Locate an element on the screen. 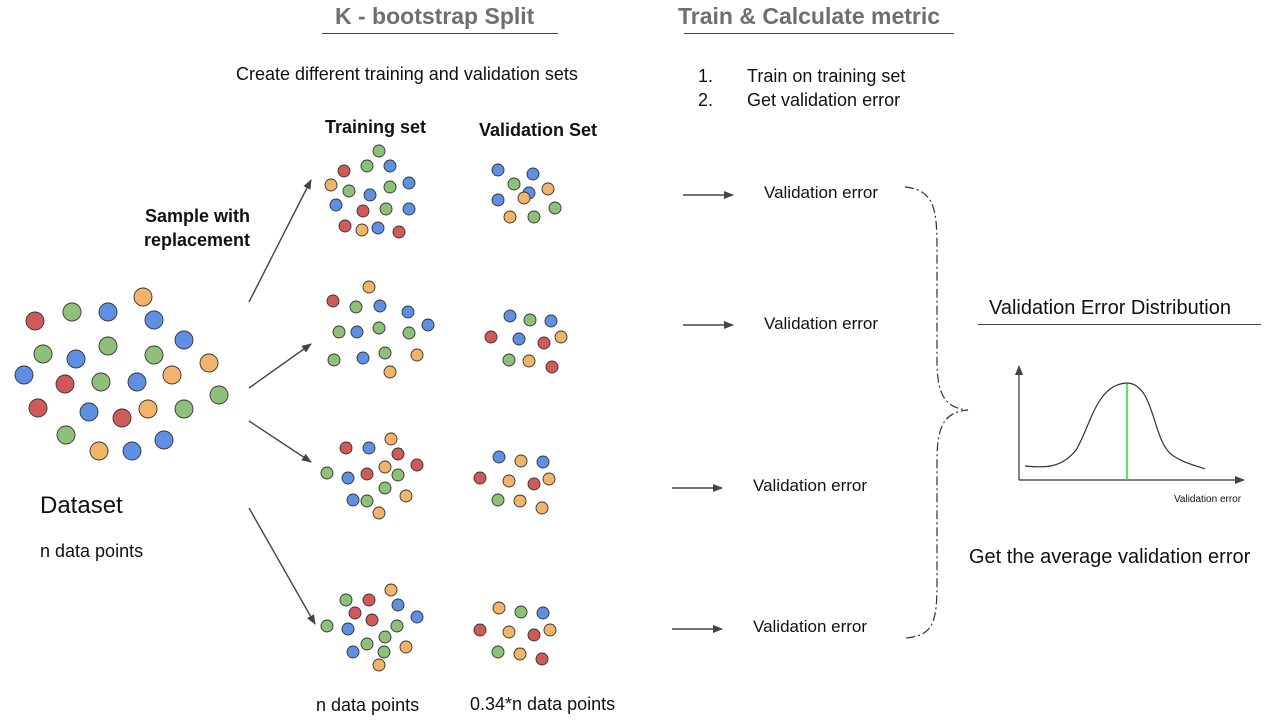 This screenshot has width=1284, height=721. metric-step-1-number: 1. is located at coordinates (706, 76).